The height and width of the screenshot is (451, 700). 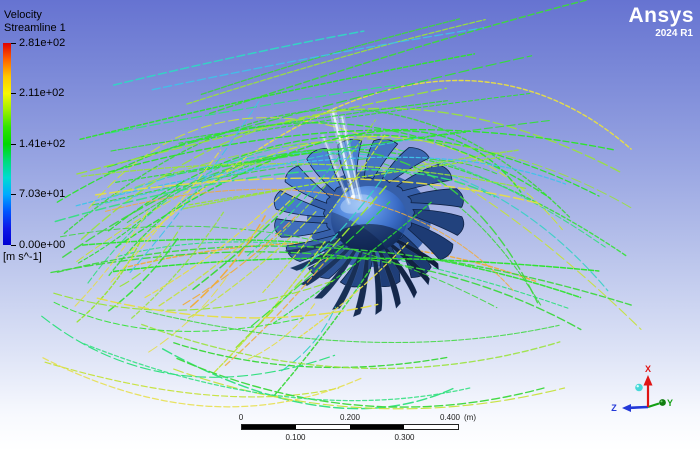 I want to click on y-ball-highlight, so click(x=661, y=401).